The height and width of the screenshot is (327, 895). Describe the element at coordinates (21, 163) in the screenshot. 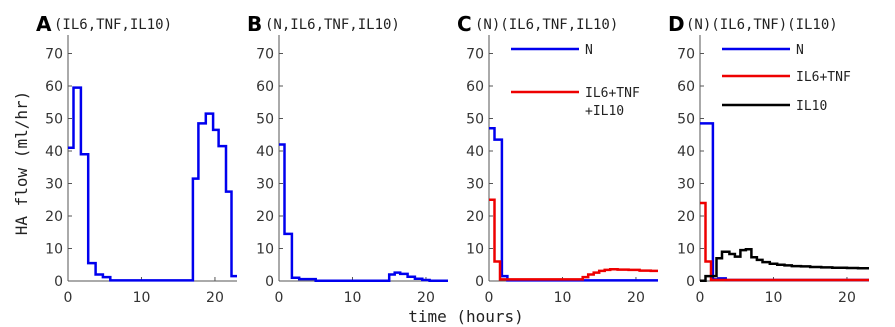

I see `y-axis-label: HA flow (ml/hr)` at that location.